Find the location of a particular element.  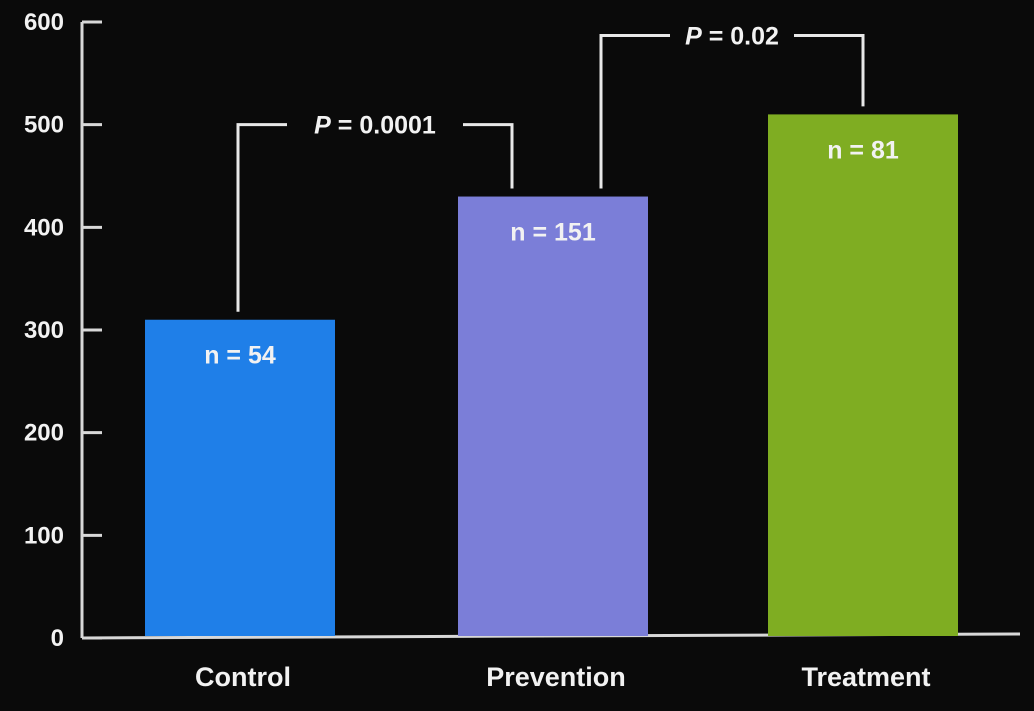

y-tick-label: 600 is located at coordinates (44, 22).